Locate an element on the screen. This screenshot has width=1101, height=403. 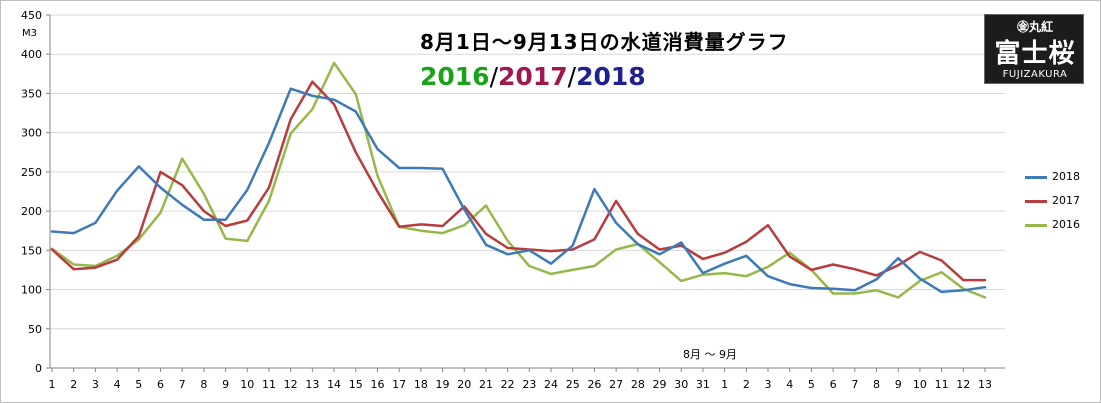
year-2016-label: 2016 is located at coordinates (455, 76).